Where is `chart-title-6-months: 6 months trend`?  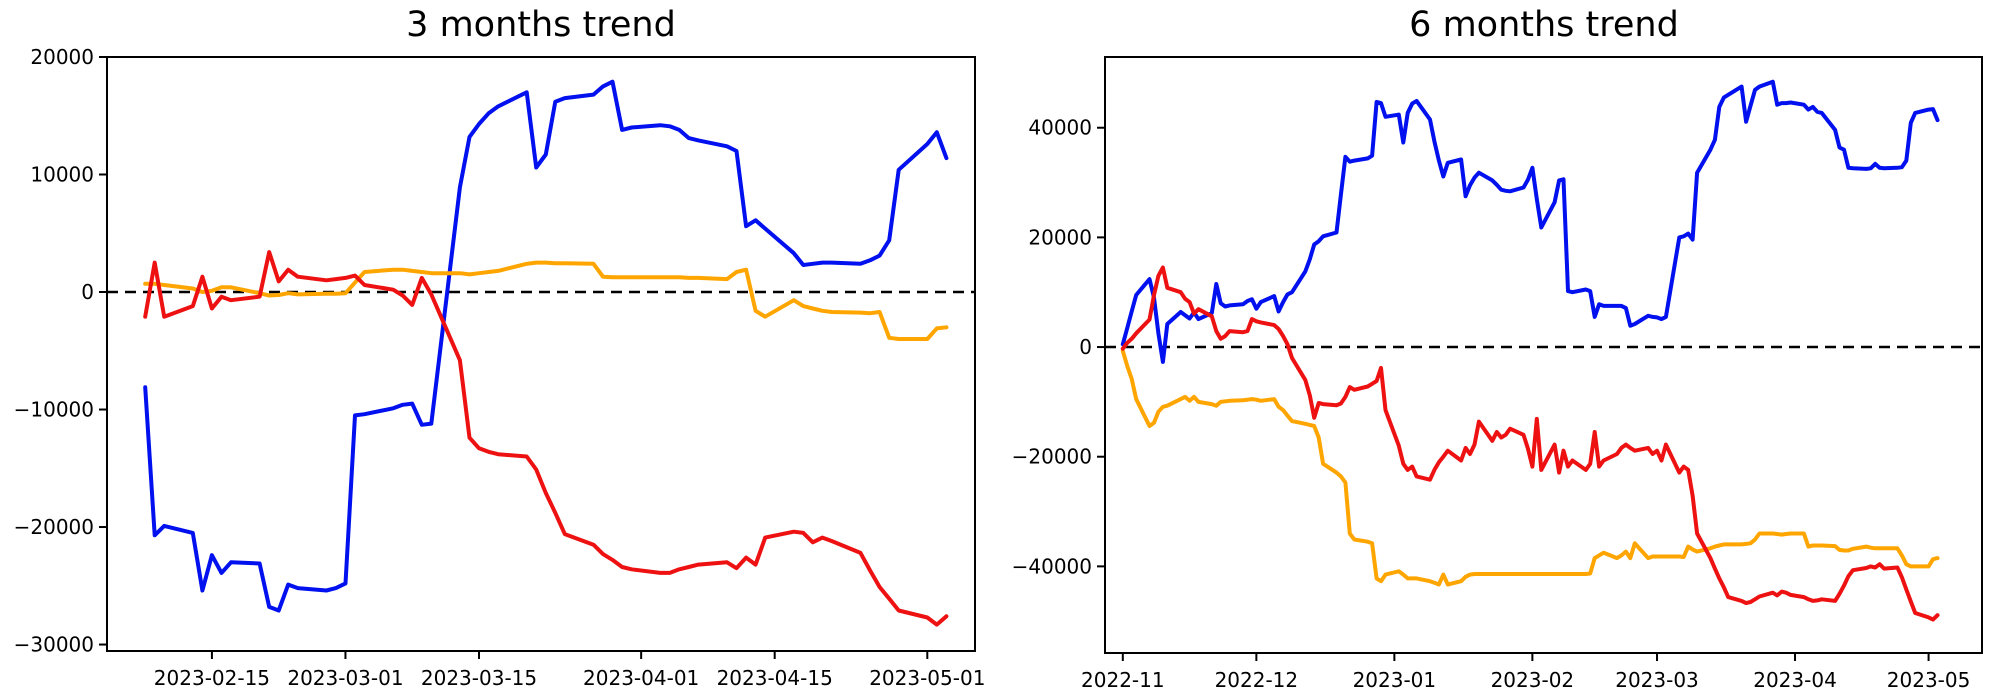
chart-title-6-months: 6 months trend is located at coordinates (1544, 25).